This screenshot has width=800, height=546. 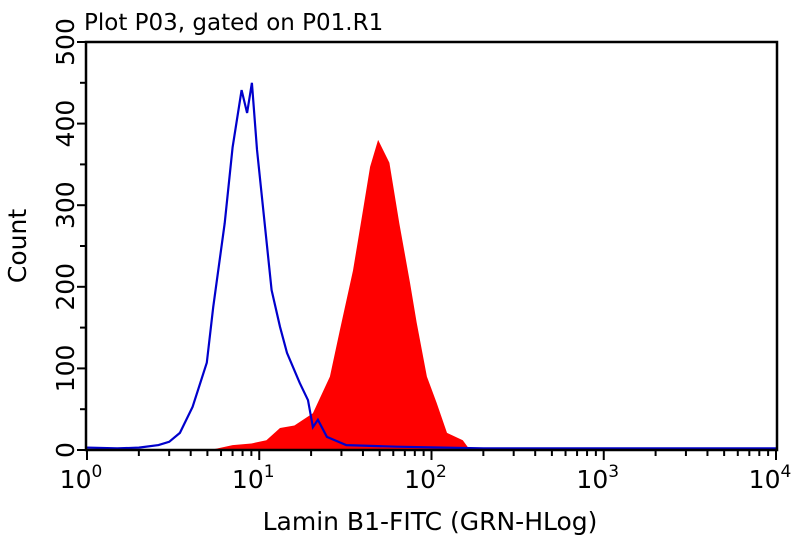 What do you see at coordinates (81, 478) in the screenshot?
I see `x-tick-label: 100` at bounding box center [81, 478].